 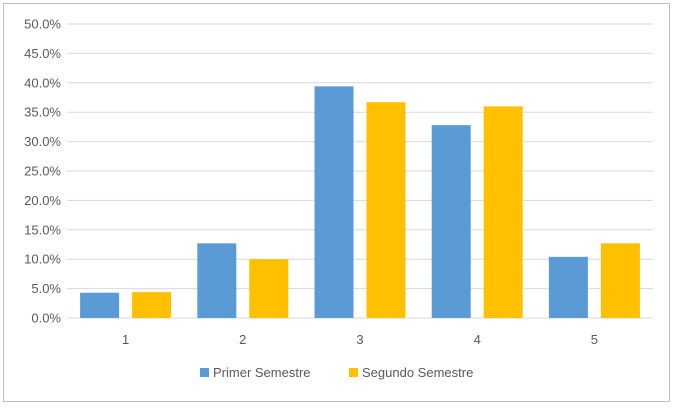 I want to click on y-tick-label: 10.0%, so click(x=42, y=259).